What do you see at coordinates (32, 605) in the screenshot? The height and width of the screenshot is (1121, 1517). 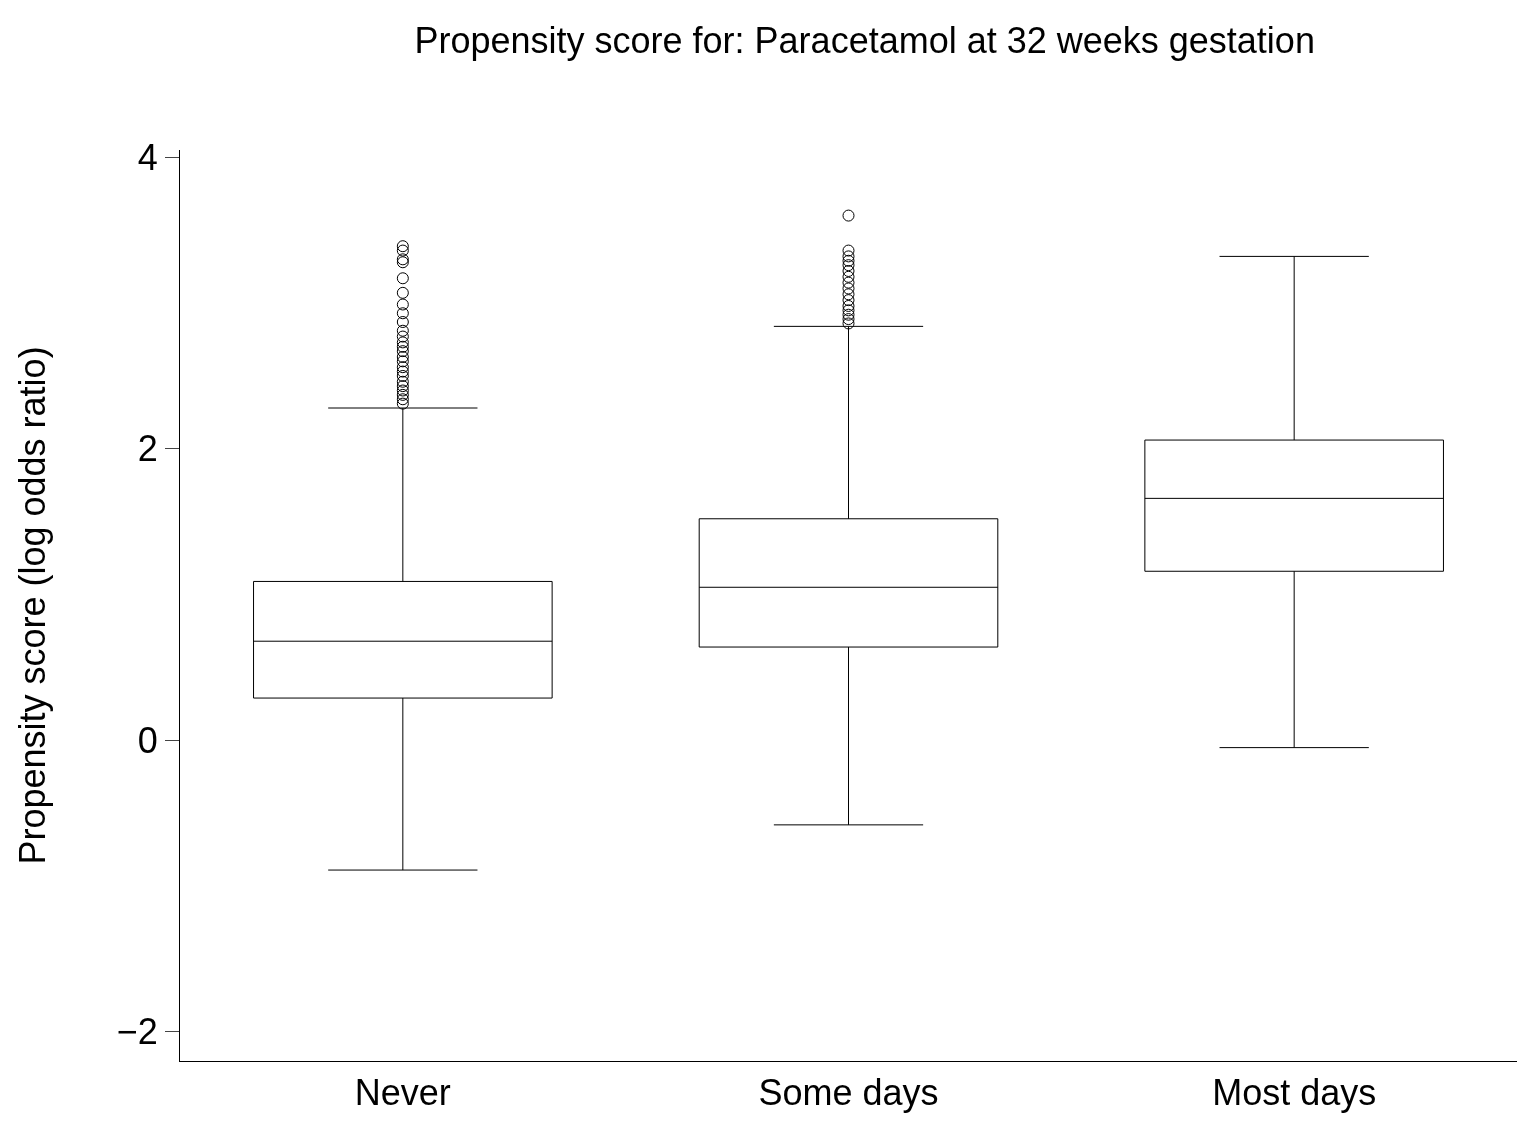 I see `y-axis-title: Propensity score (log odds ratio)` at bounding box center [32, 605].